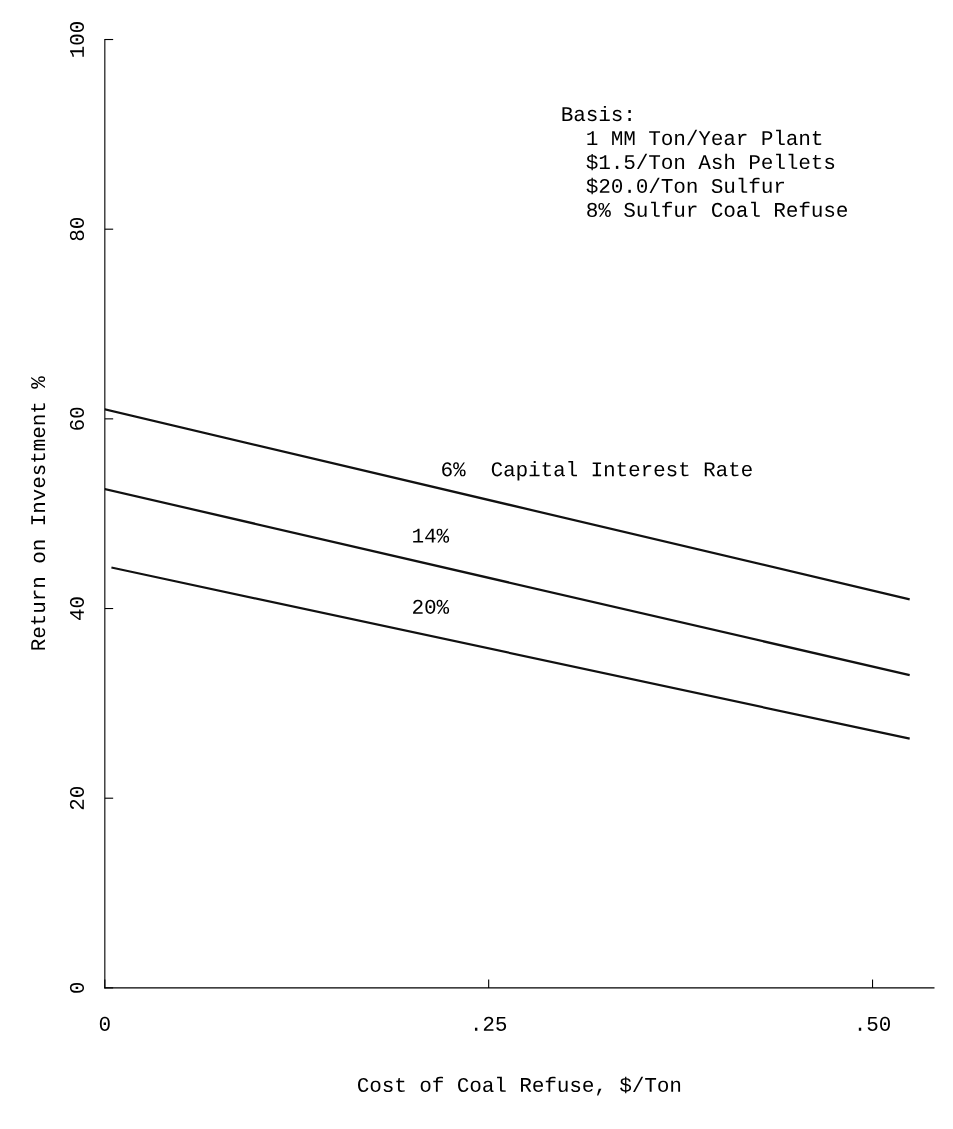 This screenshot has width=953, height=1129. What do you see at coordinates (77, 418) in the screenshot?
I see `y-tick-label: 60` at bounding box center [77, 418].